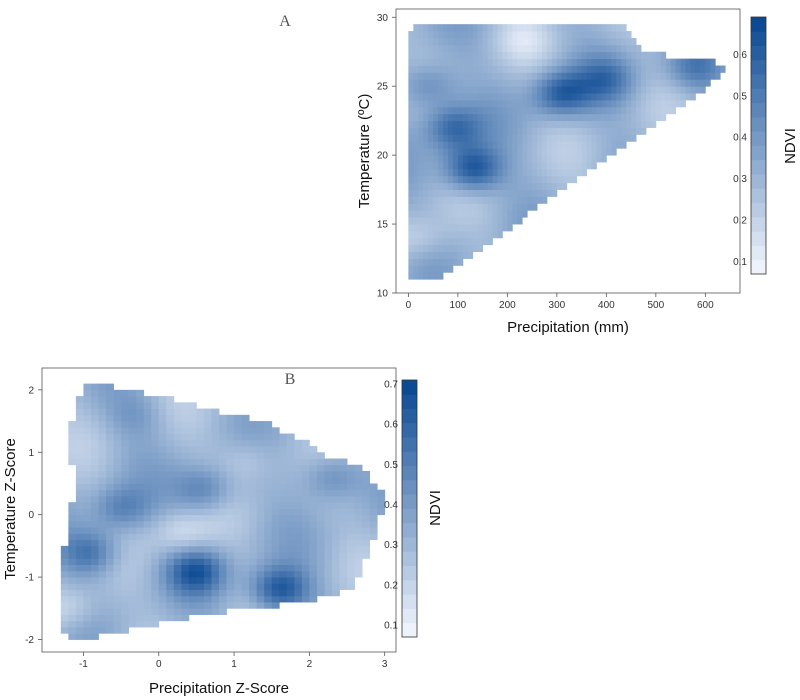 The width and height of the screenshot is (800, 700). Describe the element at coordinates (740, 262) in the screenshot. I see `panel-a-colorbar-tick-label: 0.1` at that location.